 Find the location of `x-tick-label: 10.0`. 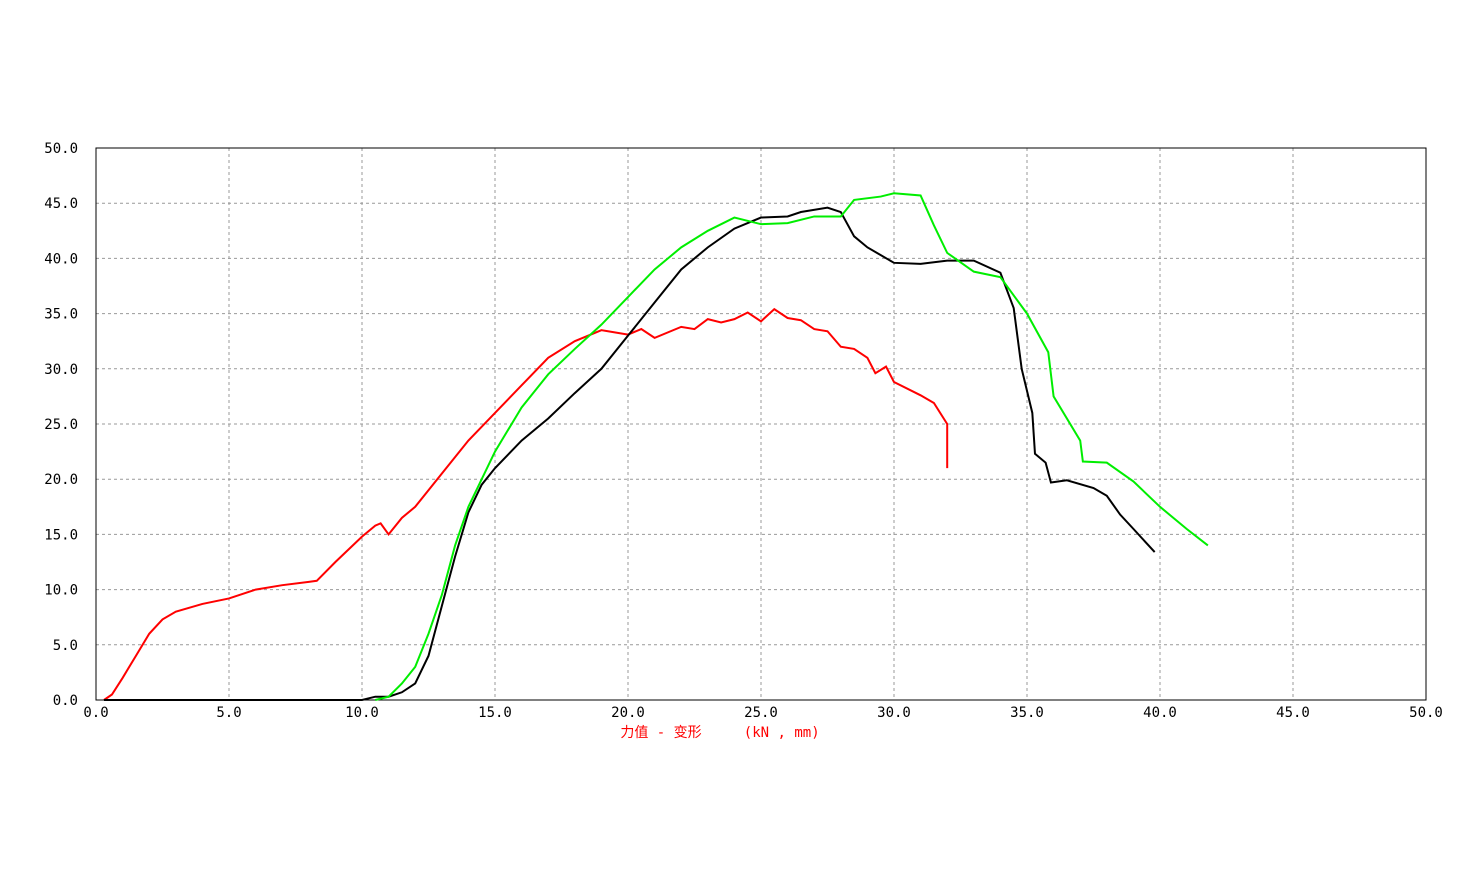

x-tick-label: 10.0 is located at coordinates (362, 713).